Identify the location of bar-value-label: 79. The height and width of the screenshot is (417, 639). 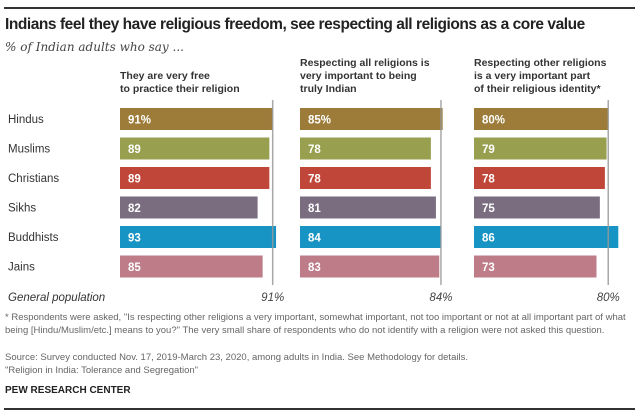
(488, 150).